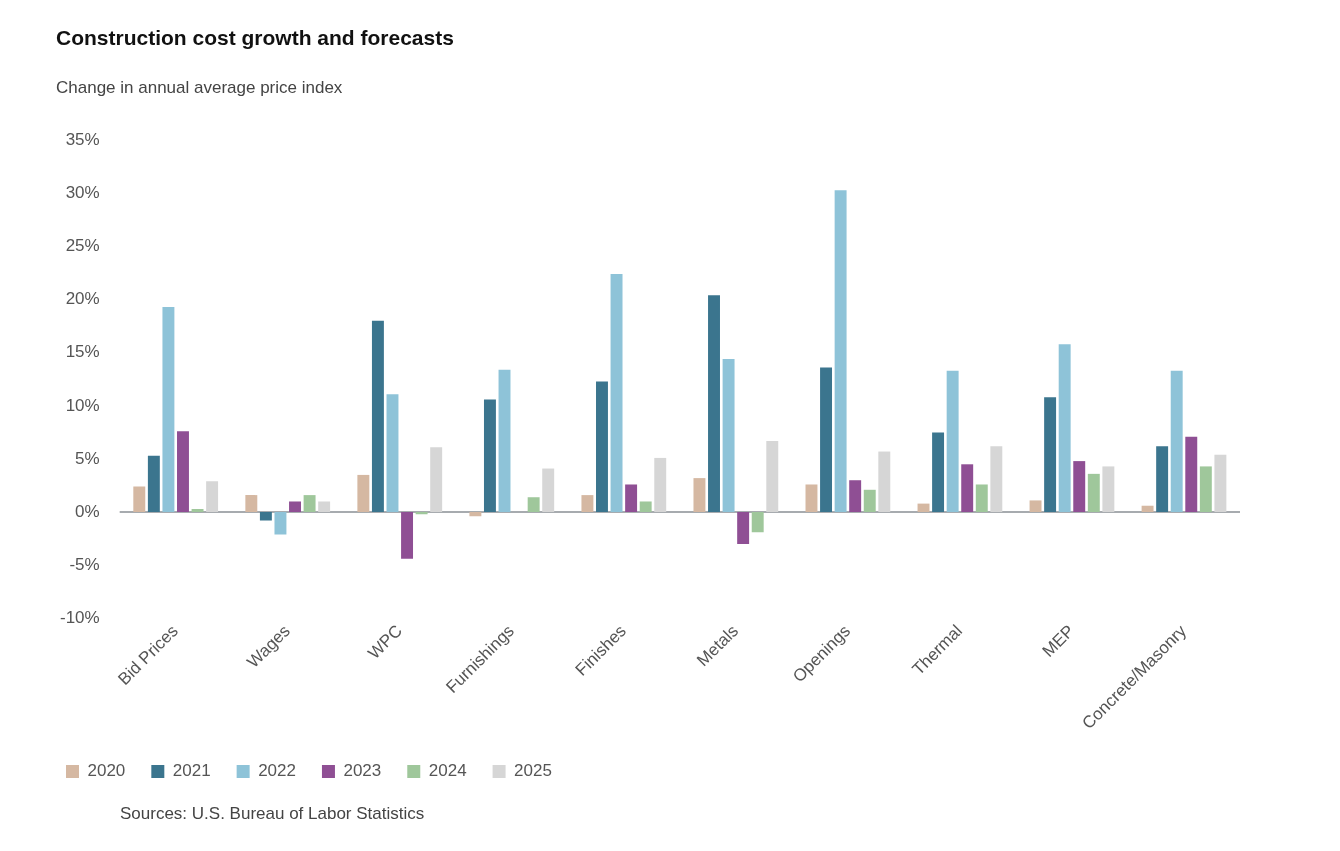 The image size is (1340, 851). I want to click on legend-label: 2020, so click(106, 771).